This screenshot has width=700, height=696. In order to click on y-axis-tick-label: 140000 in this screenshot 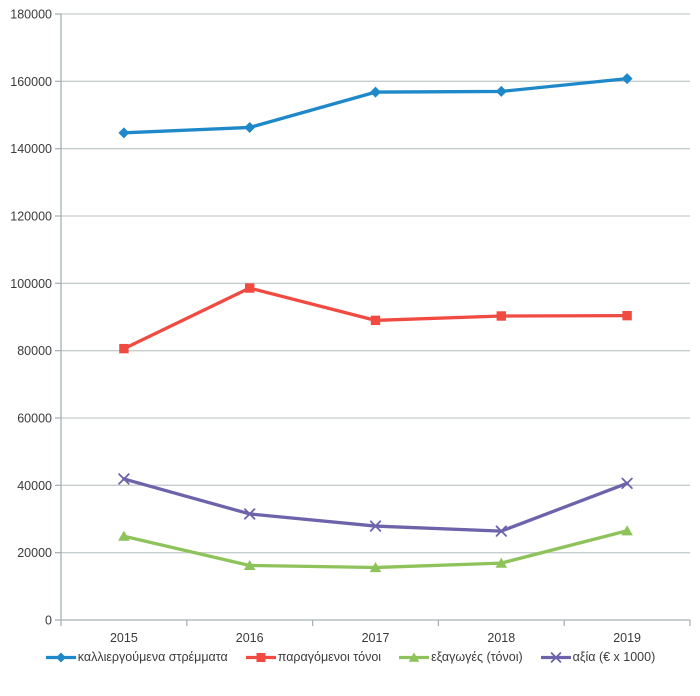, I will do `click(31, 149)`.